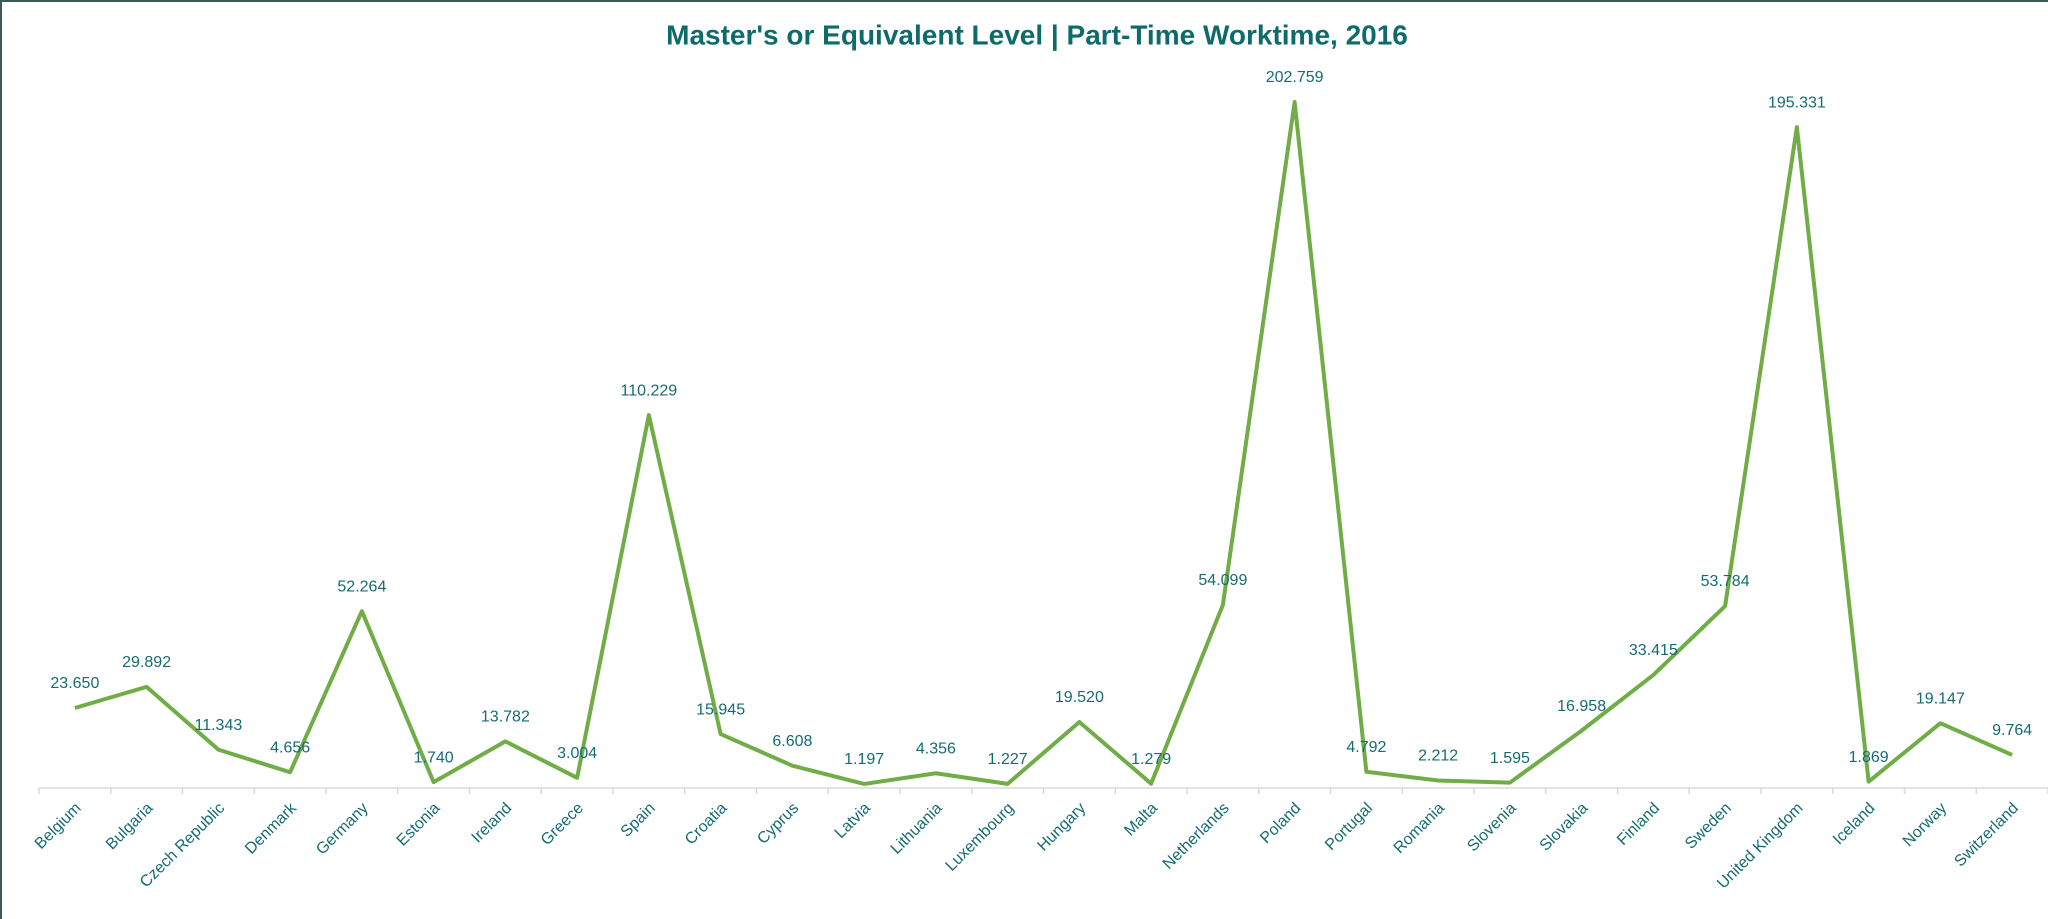  I want to click on data-label: 1.595, so click(1510, 758).